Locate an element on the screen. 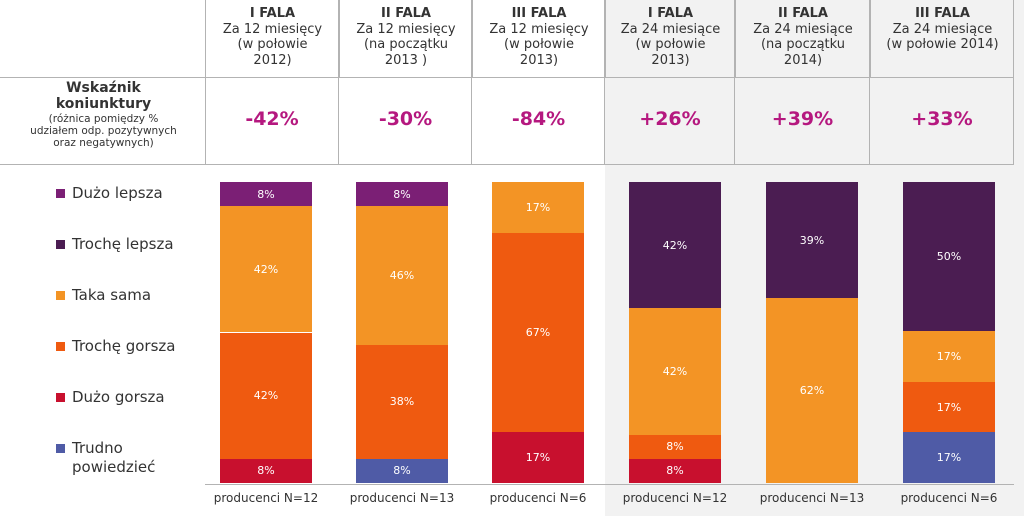 This screenshot has width=1024, height=516. header-line-top is located at coordinates (609, 77).